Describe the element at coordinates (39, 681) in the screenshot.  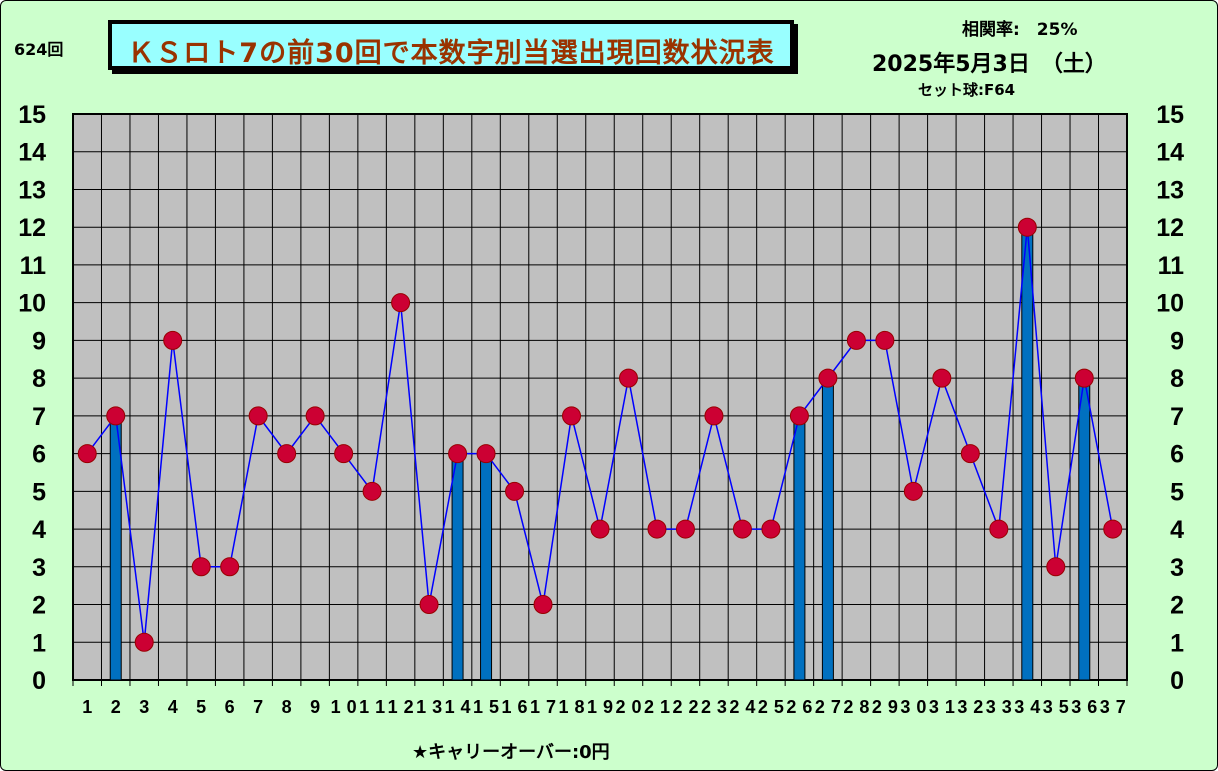
I see `y-tick-label-left: 0` at that location.